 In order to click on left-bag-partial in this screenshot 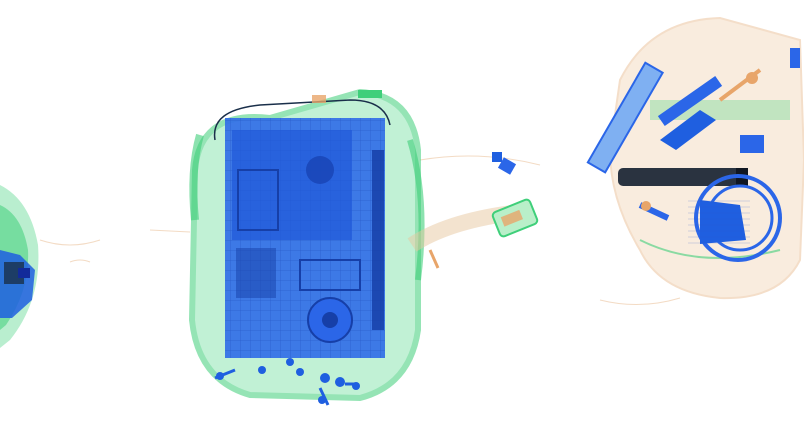, I will do `click(19, 266)`.